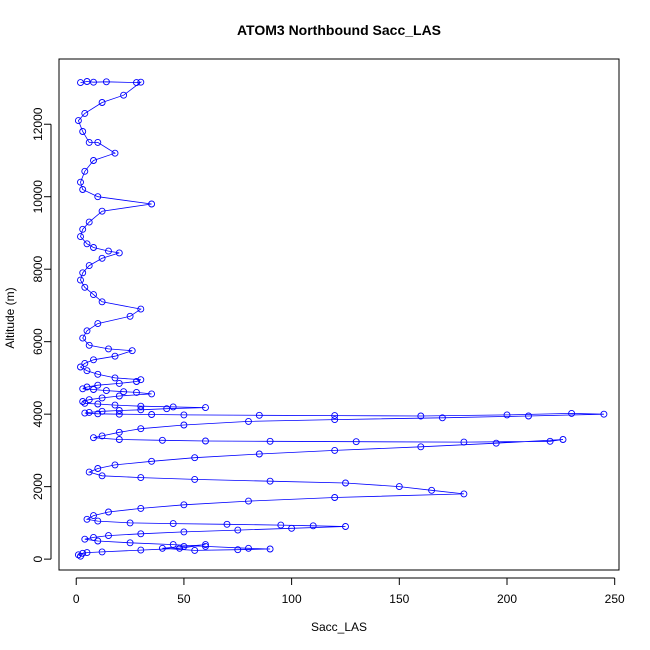 This screenshot has height=650, width=650. I want to click on y-tick-label: 8000, so click(38, 269).